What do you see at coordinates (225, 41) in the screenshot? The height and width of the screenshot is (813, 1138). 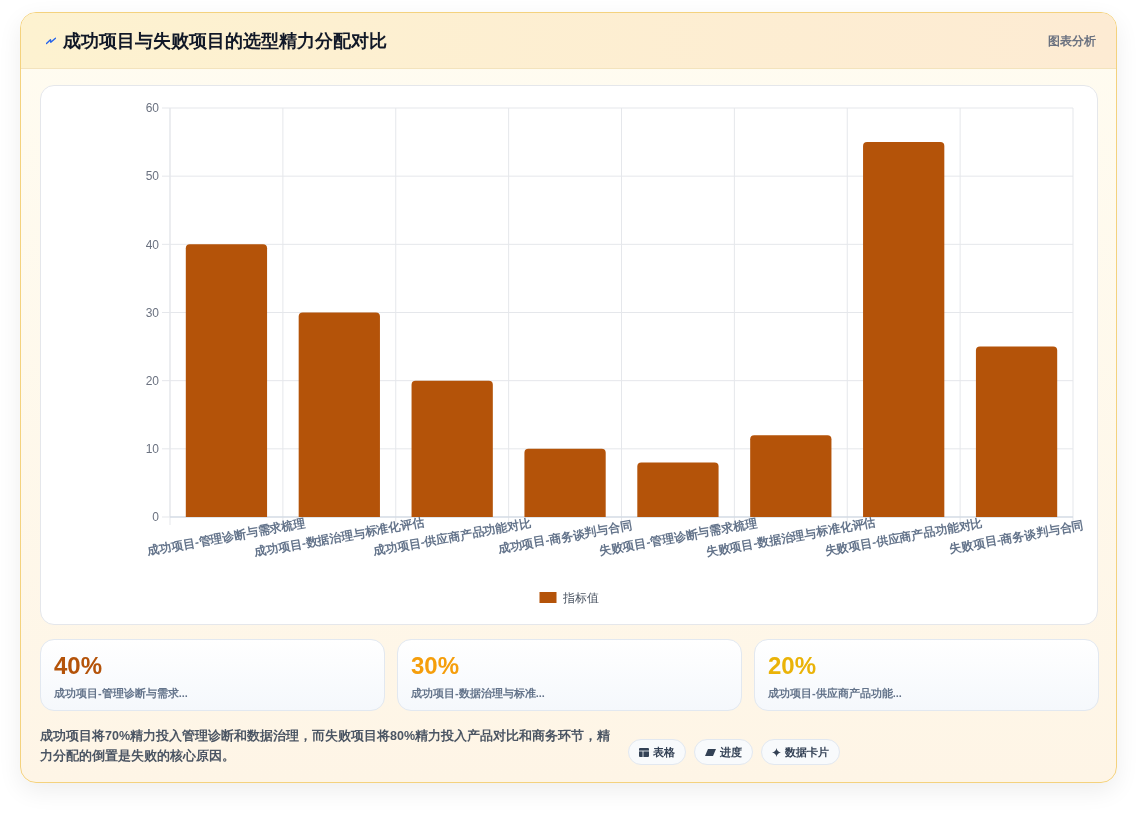 I see `chart-title: 成功项目与失败项目的选型精力分配对比` at bounding box center [225, 41].